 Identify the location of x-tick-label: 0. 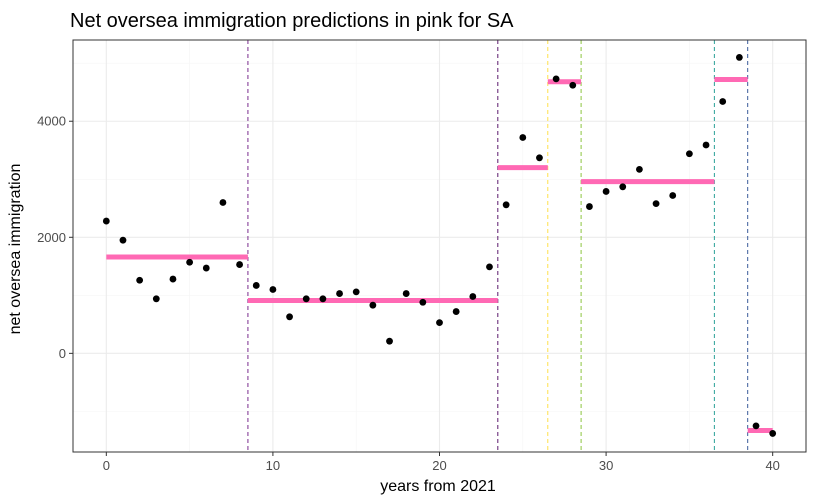
(106, 465).